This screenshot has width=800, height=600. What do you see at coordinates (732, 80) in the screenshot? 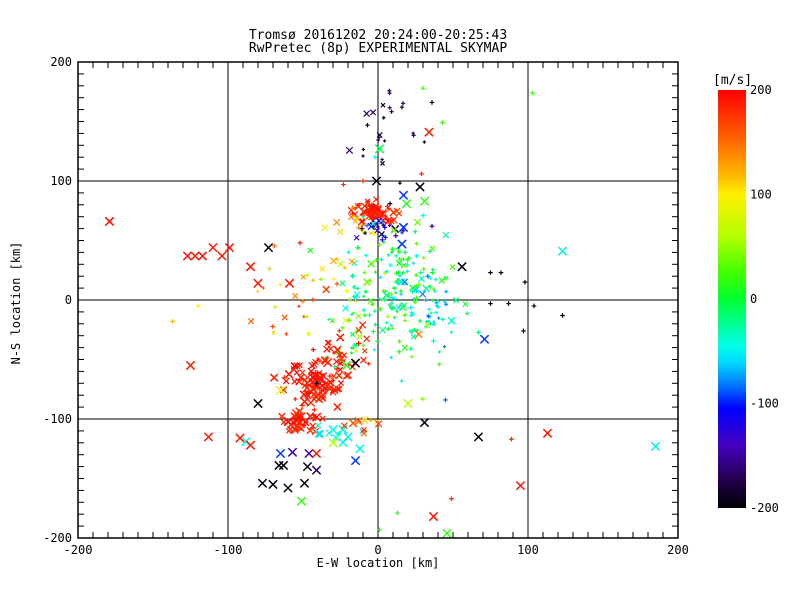
I see `colorbar-label: [m/s]` at bounding box center [732, 80].